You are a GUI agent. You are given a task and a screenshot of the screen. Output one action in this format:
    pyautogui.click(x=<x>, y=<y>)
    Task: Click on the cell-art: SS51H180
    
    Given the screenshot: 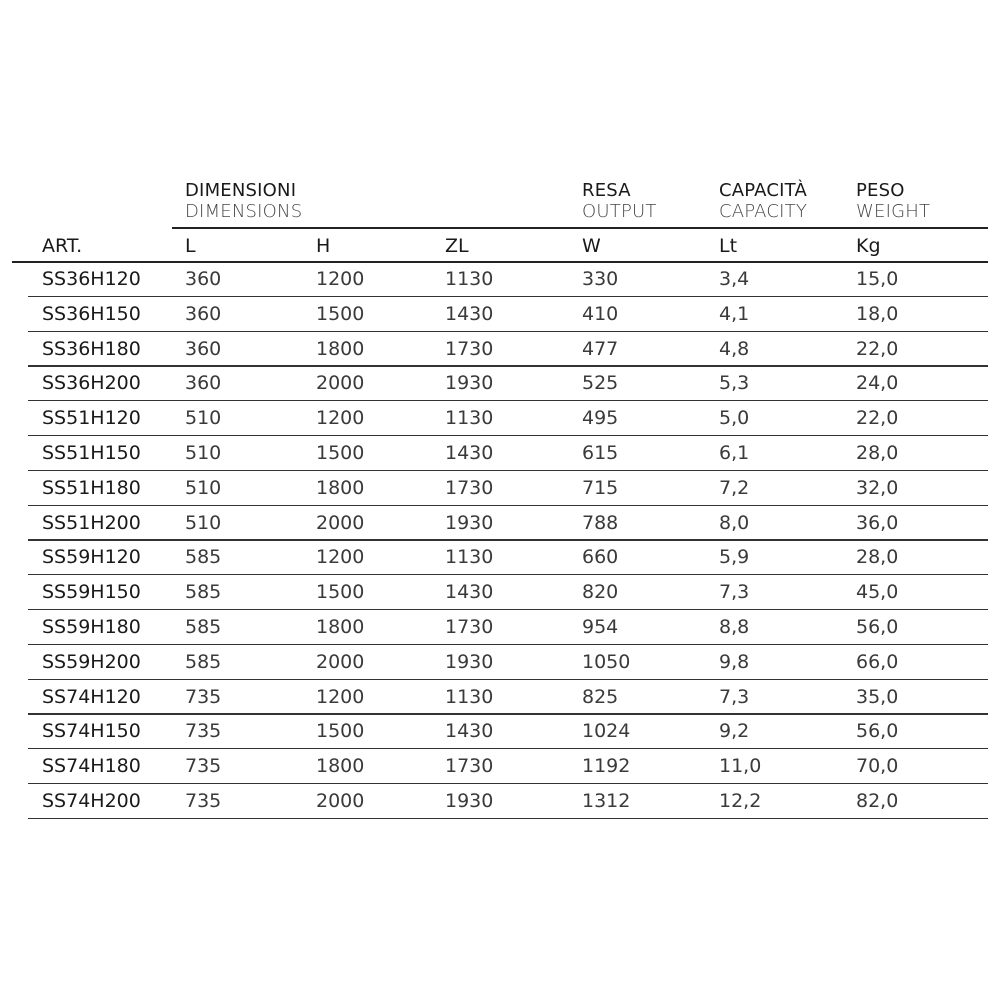 What is the action you would take?
    pyautogui.click(x=91, y=487)
    